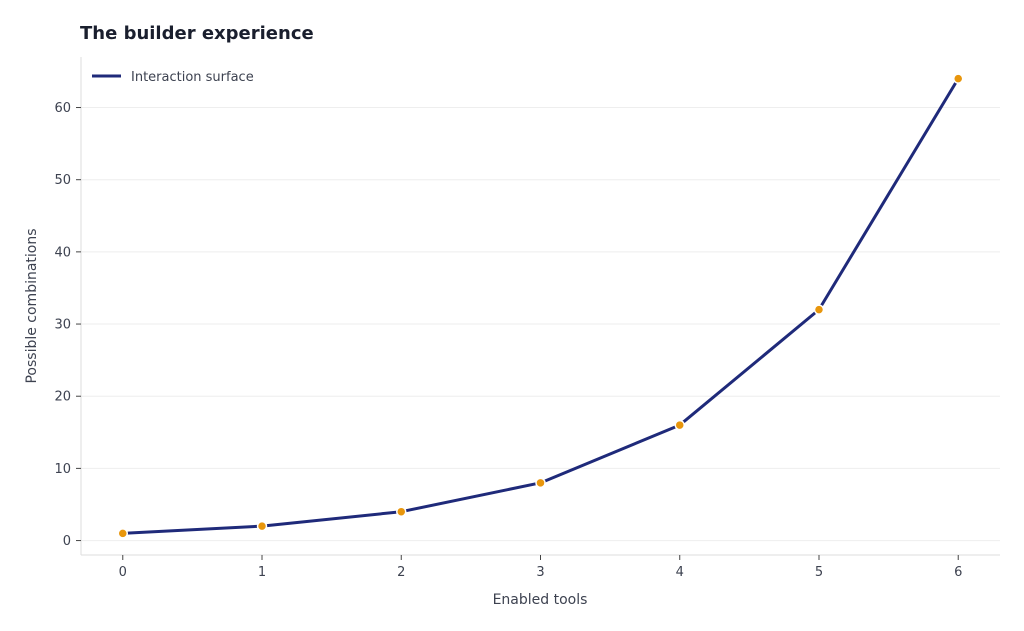  What do you see at coordinates (62, 325) in the screenshot?
I see `y-tick-label: 30` at bounding box center [62, 325].